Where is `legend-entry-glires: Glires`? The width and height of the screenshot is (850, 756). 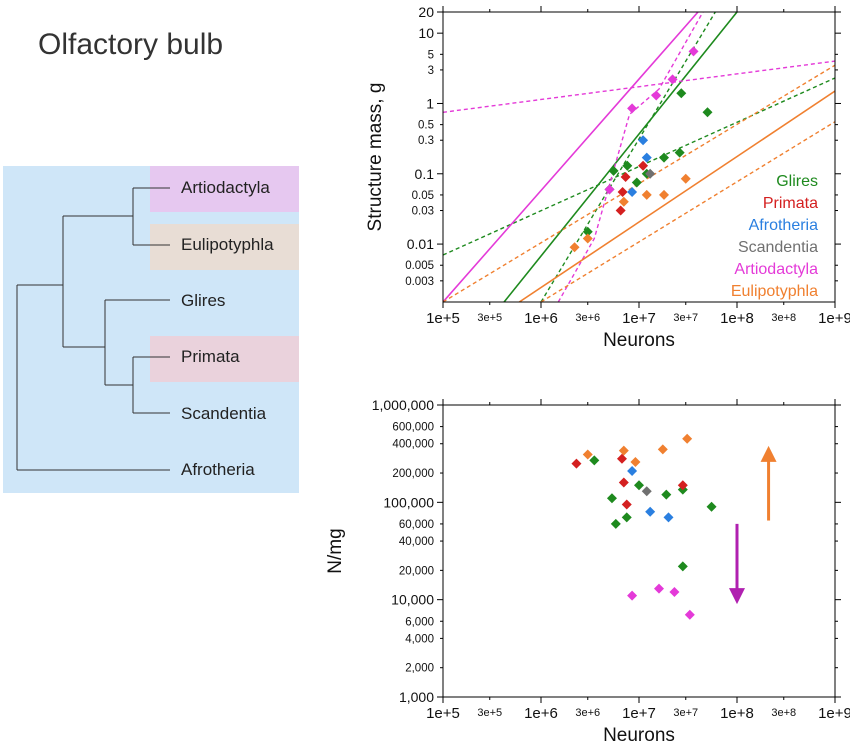
legend-entry-glires: Glires is located at coordinates (797, 181).